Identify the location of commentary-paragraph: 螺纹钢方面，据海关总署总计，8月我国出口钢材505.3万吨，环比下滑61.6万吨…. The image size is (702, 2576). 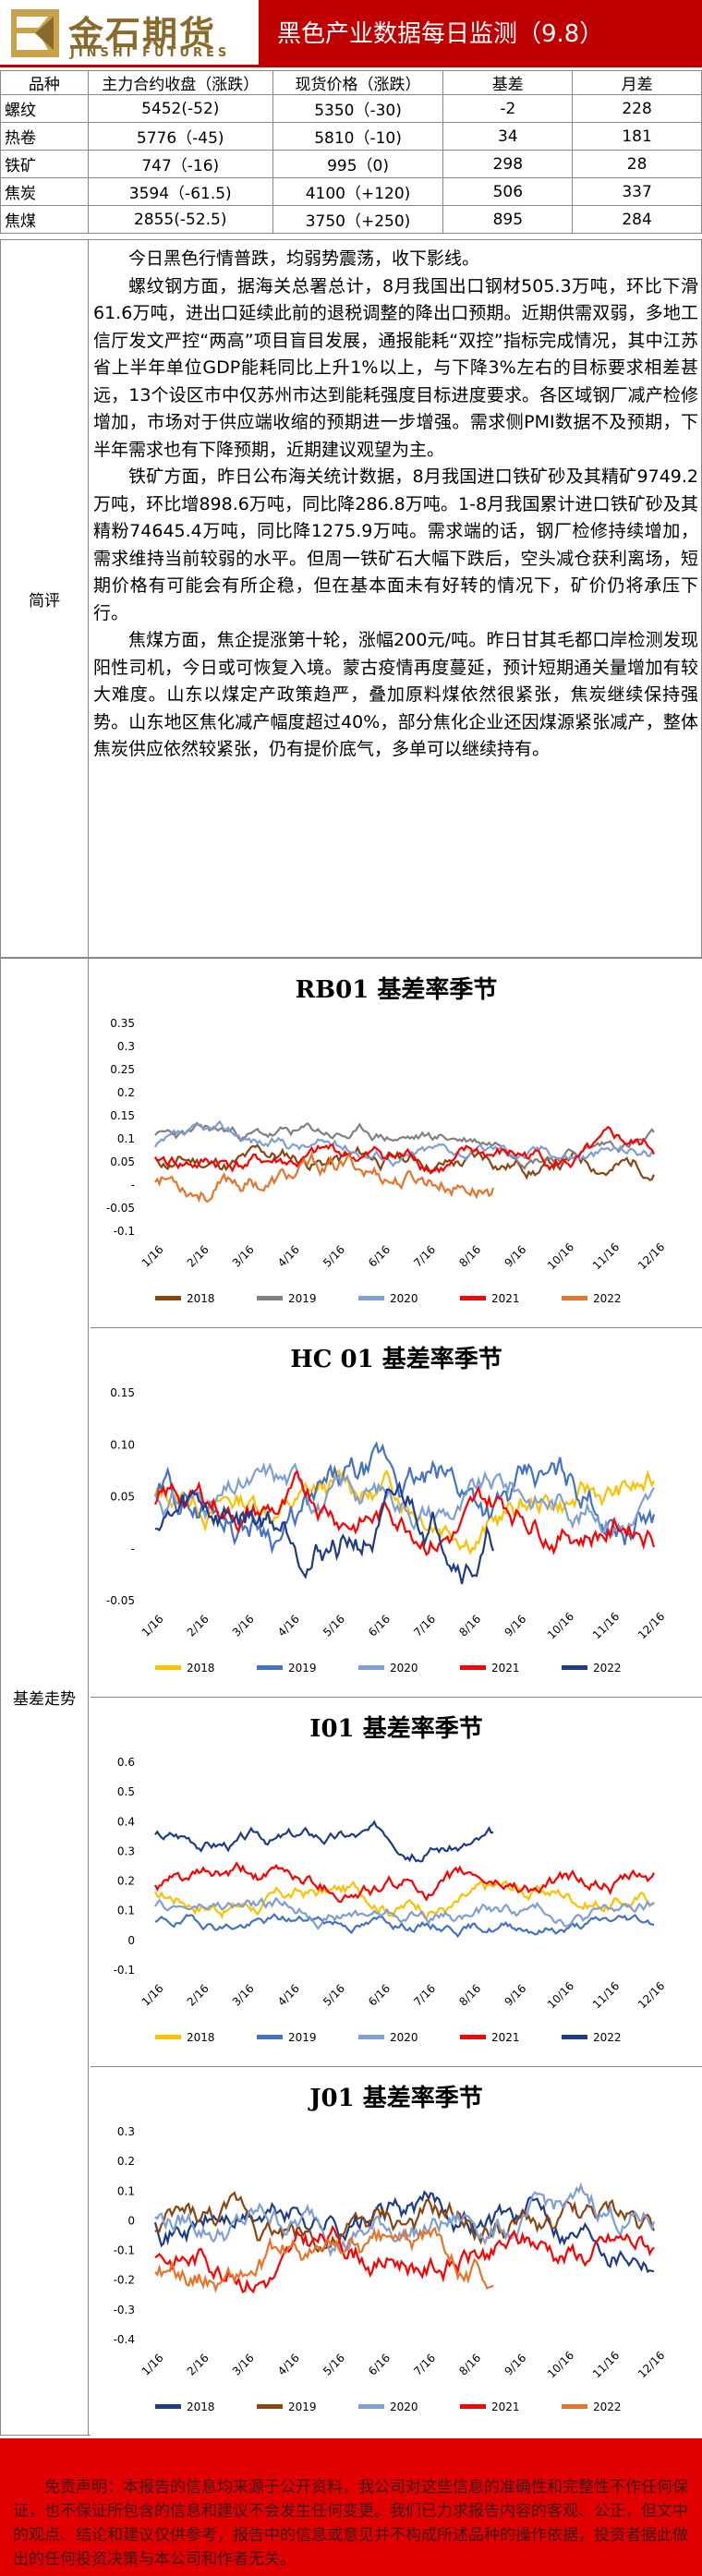
(396, 367).